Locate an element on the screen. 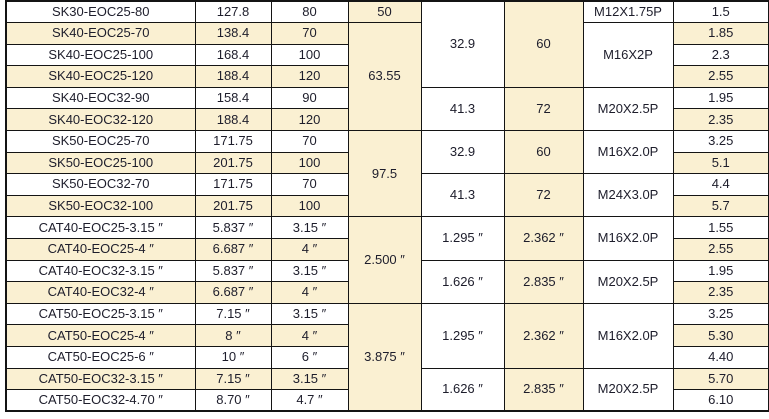 The image size is (769, 419). cell-col7-thread: M16X2.0P is located at coordinates (628, 335).